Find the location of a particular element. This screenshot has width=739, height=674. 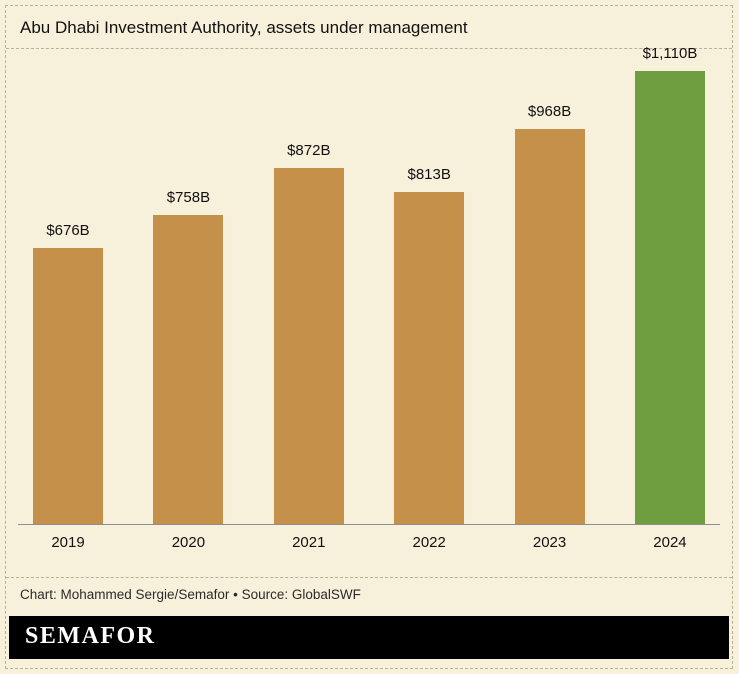

bar-value-label: $676B is located at coordinates (68, 230).